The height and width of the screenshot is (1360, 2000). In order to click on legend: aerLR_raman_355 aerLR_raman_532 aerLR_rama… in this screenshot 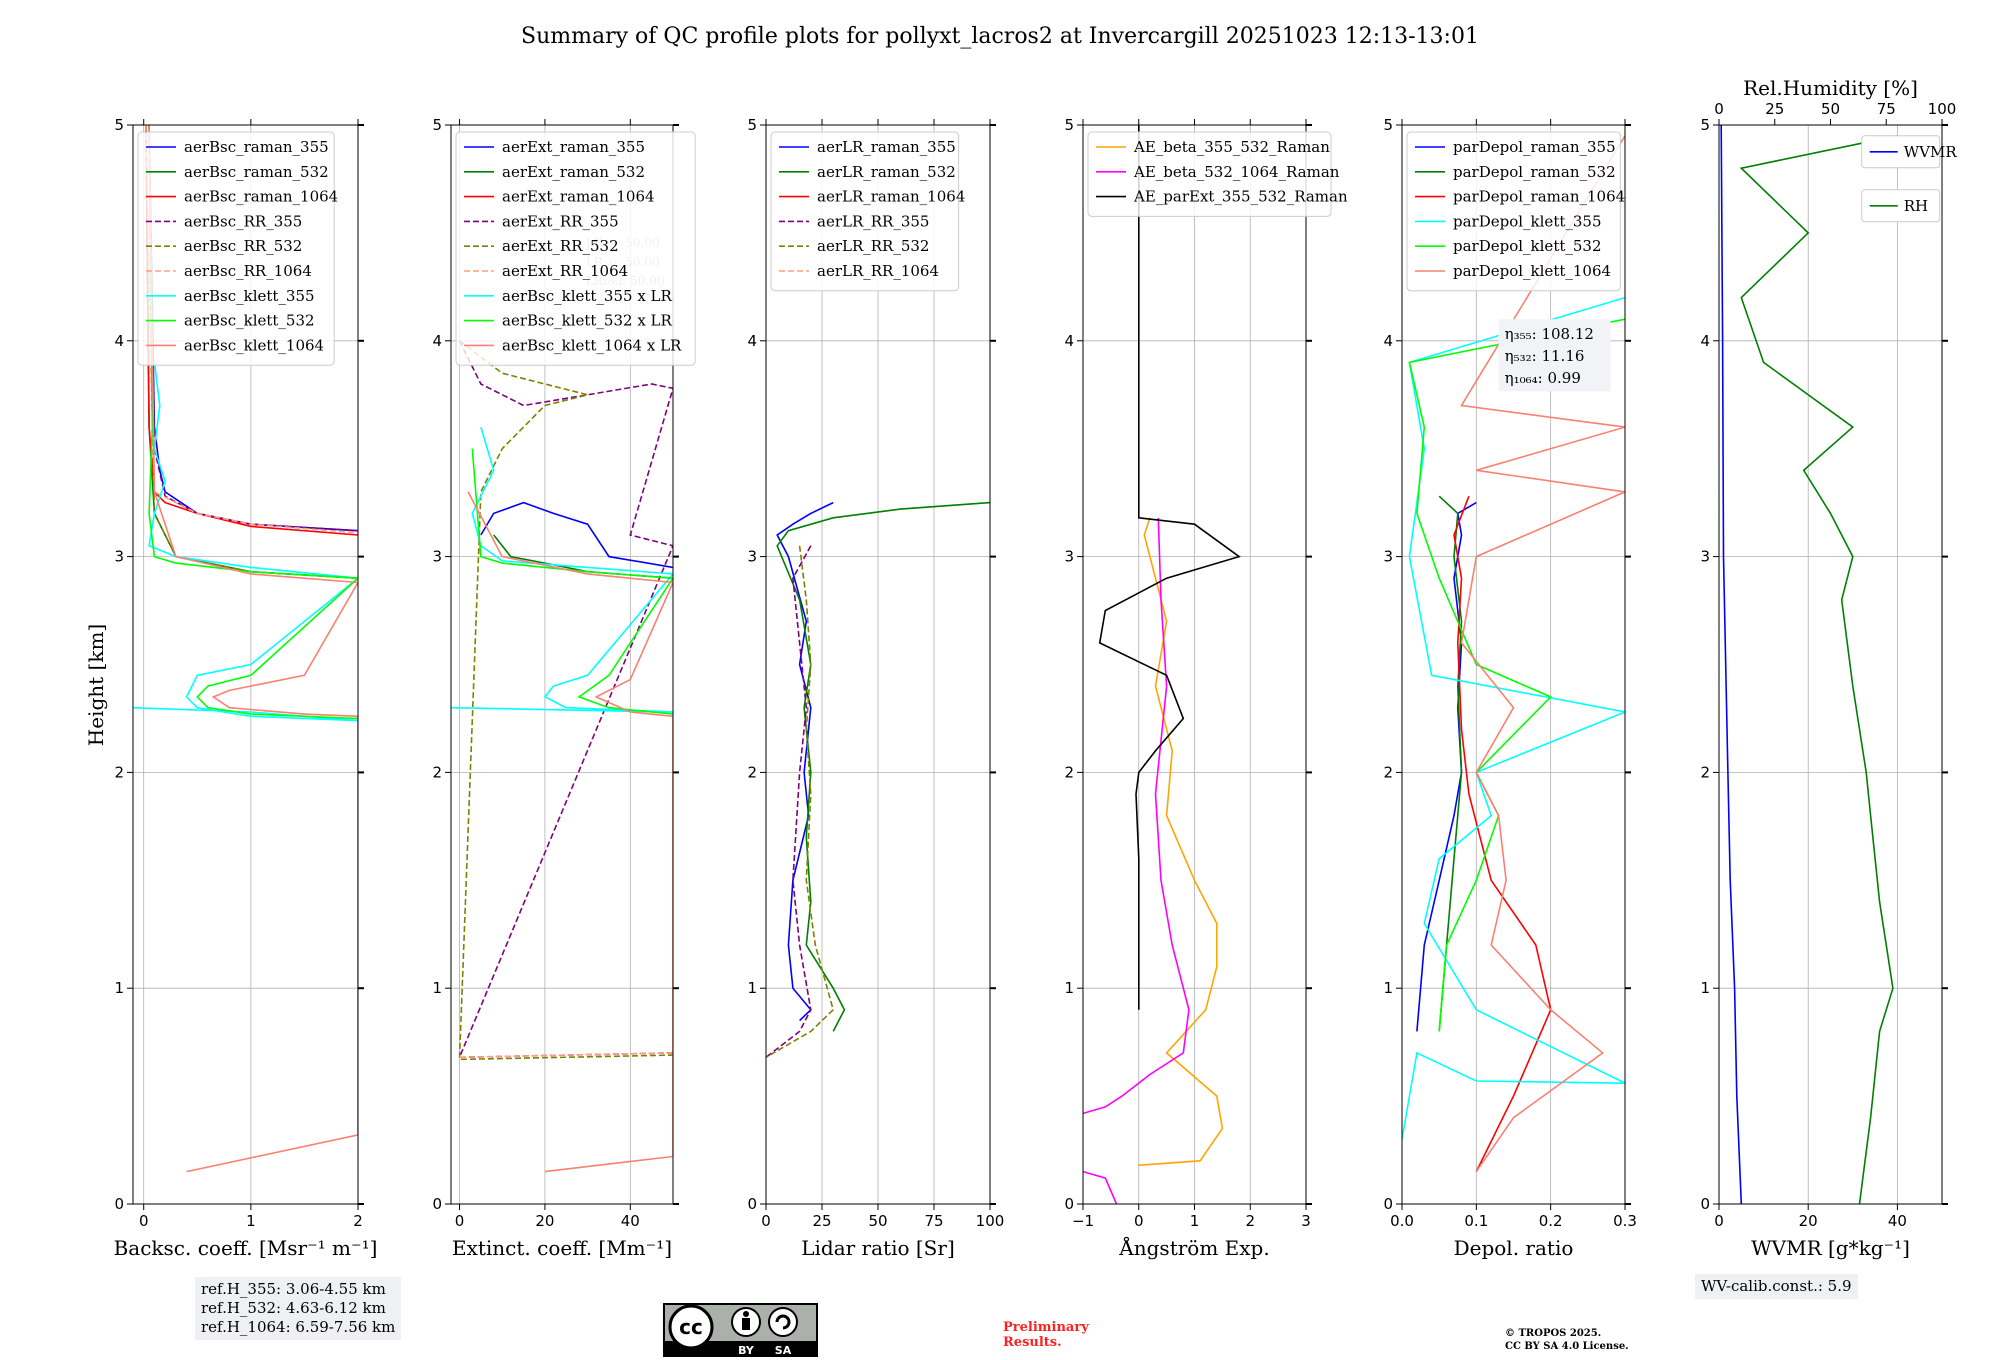, I will do `click(867, 211)`.